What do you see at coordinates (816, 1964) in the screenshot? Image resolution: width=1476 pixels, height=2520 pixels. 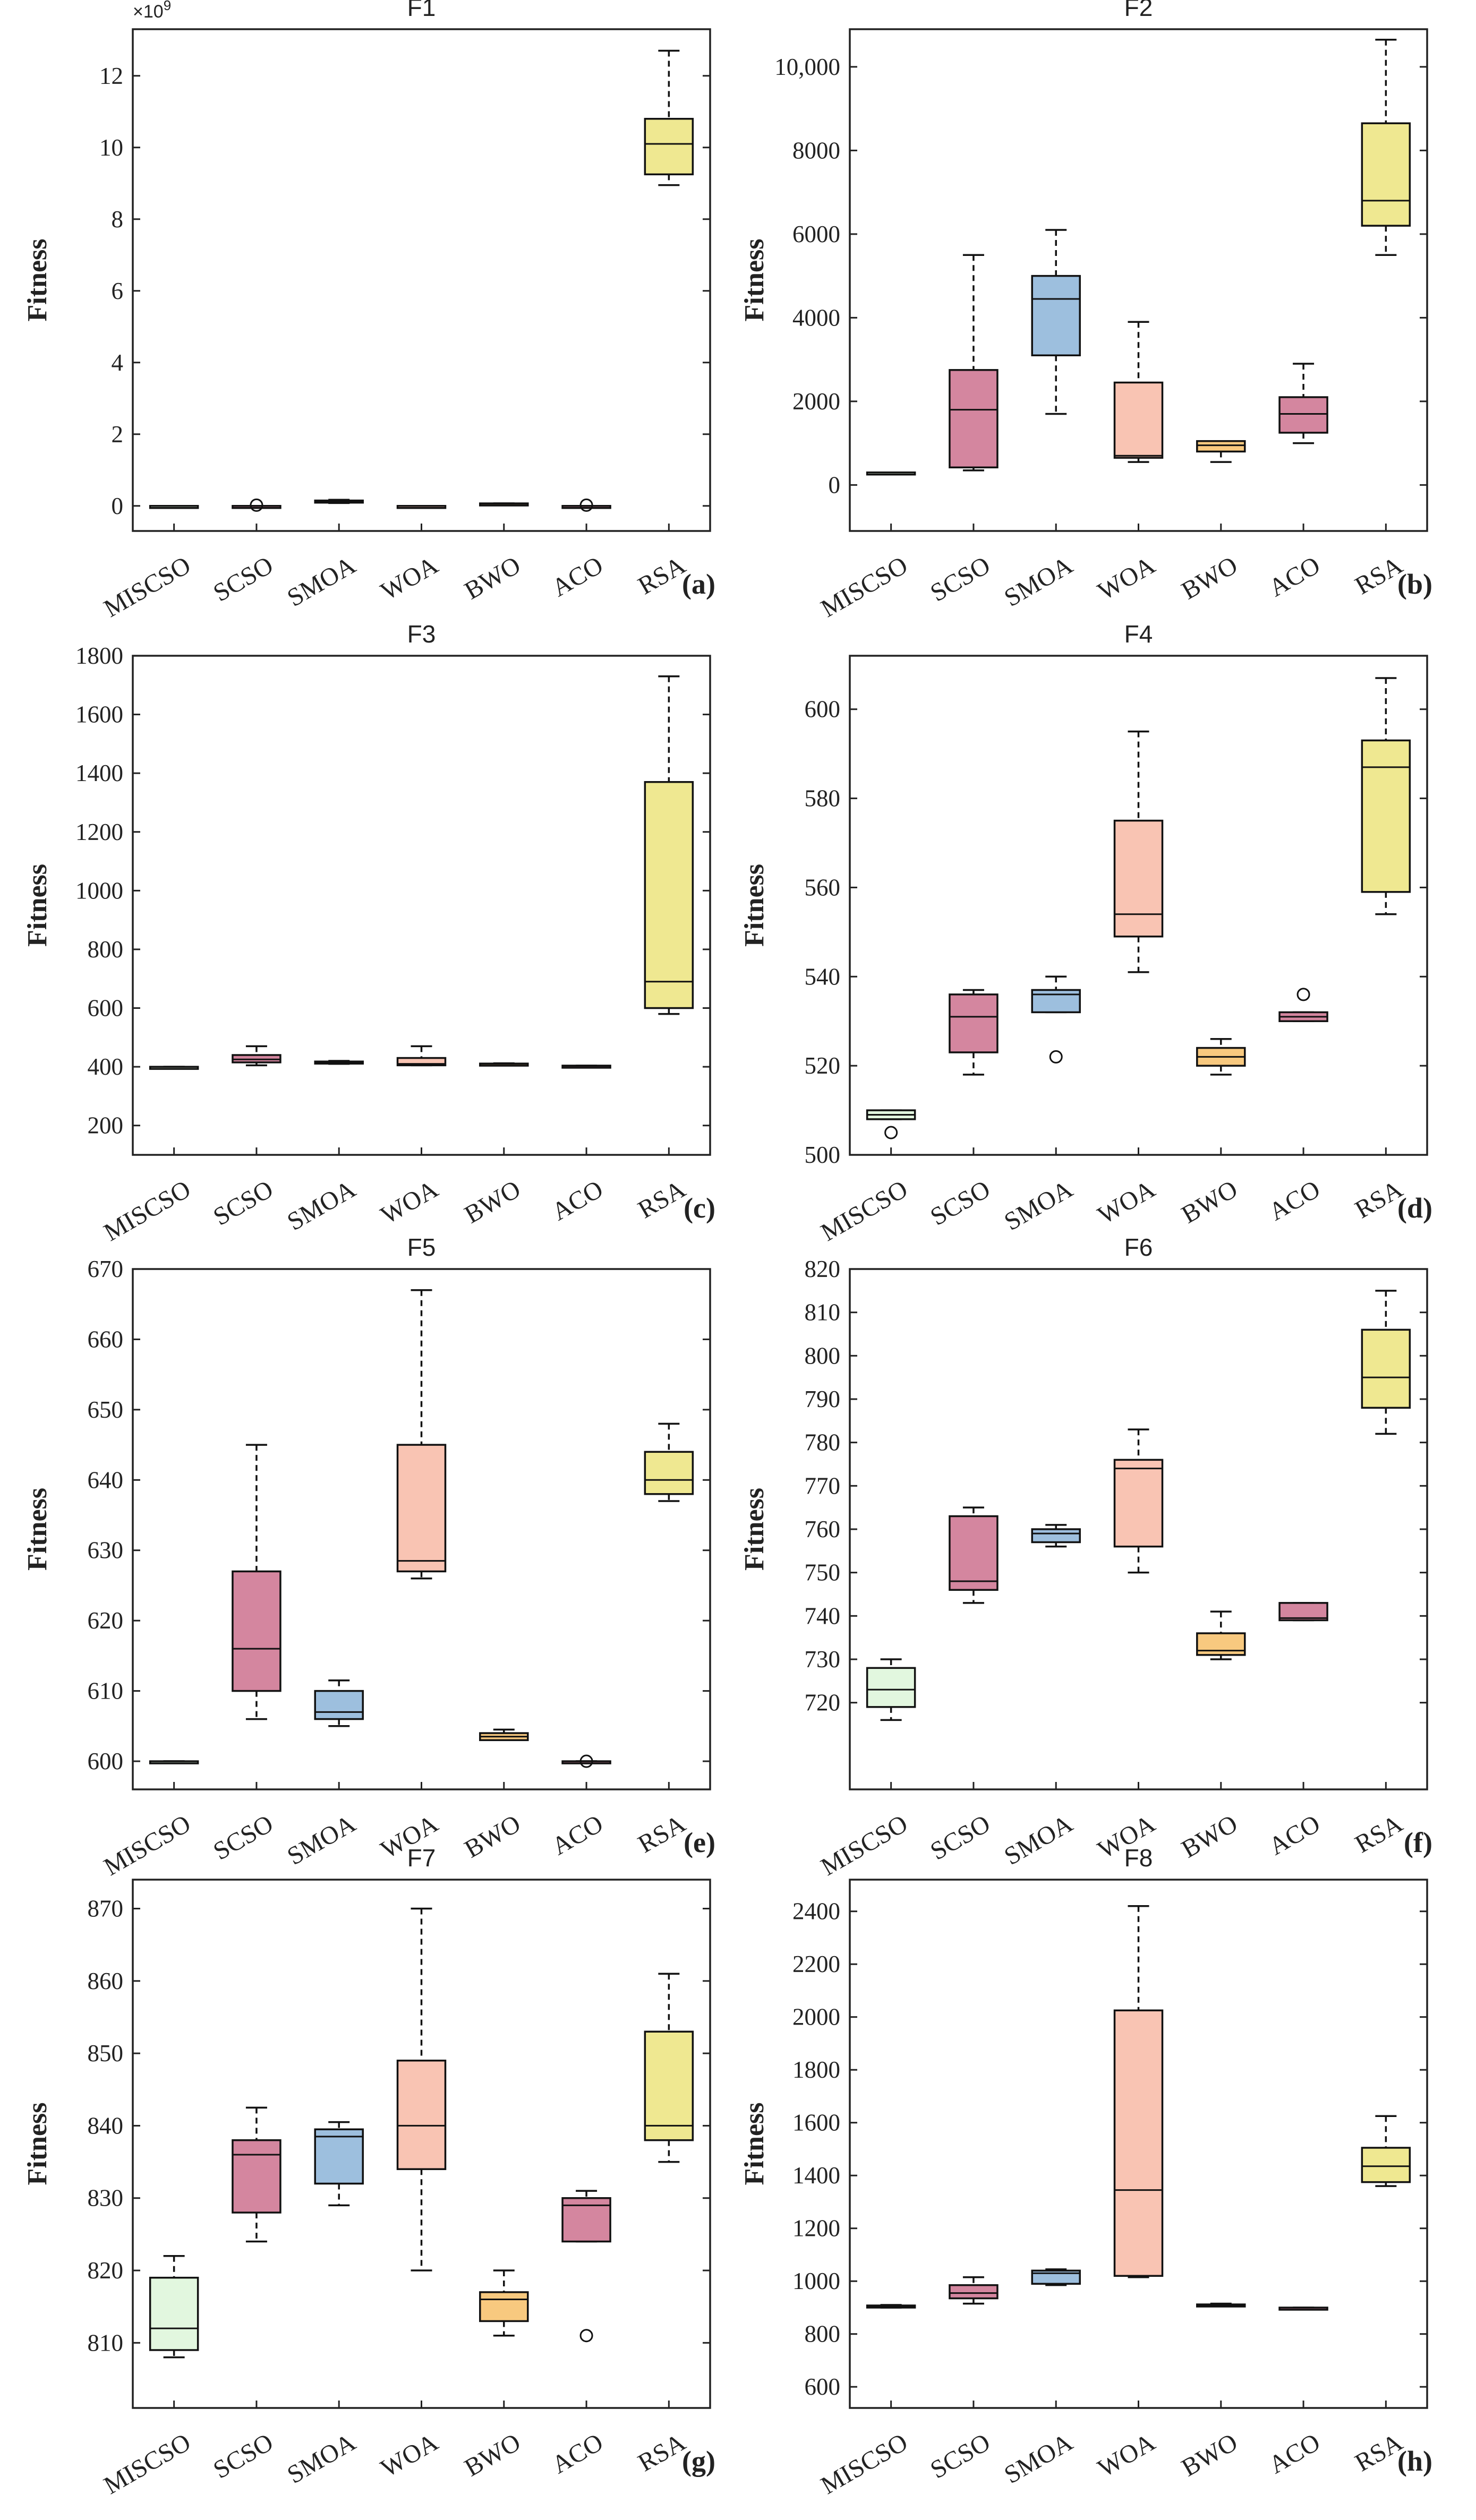 I see `y-tick-label: 2200` at bounding box center [816, 1964].